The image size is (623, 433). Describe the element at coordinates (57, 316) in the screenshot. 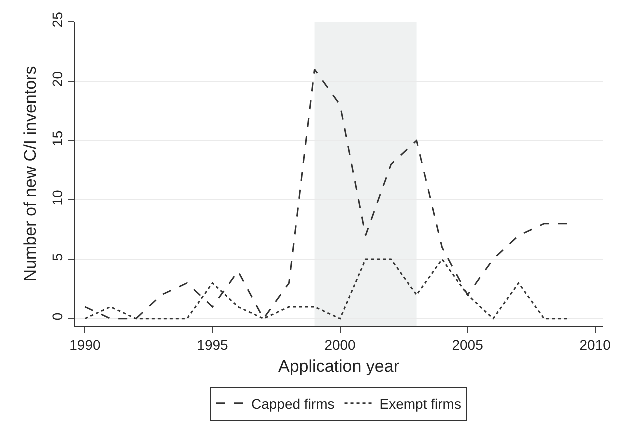

I see `y-tick-label: 0` at that location.